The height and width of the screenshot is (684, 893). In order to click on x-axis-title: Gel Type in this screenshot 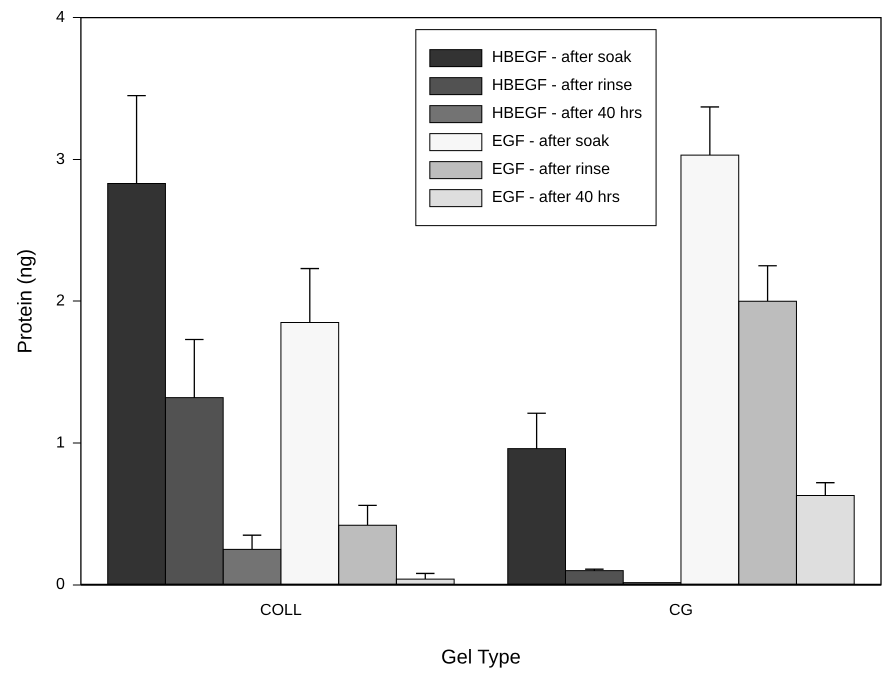, I will do `click(481, 657)`.